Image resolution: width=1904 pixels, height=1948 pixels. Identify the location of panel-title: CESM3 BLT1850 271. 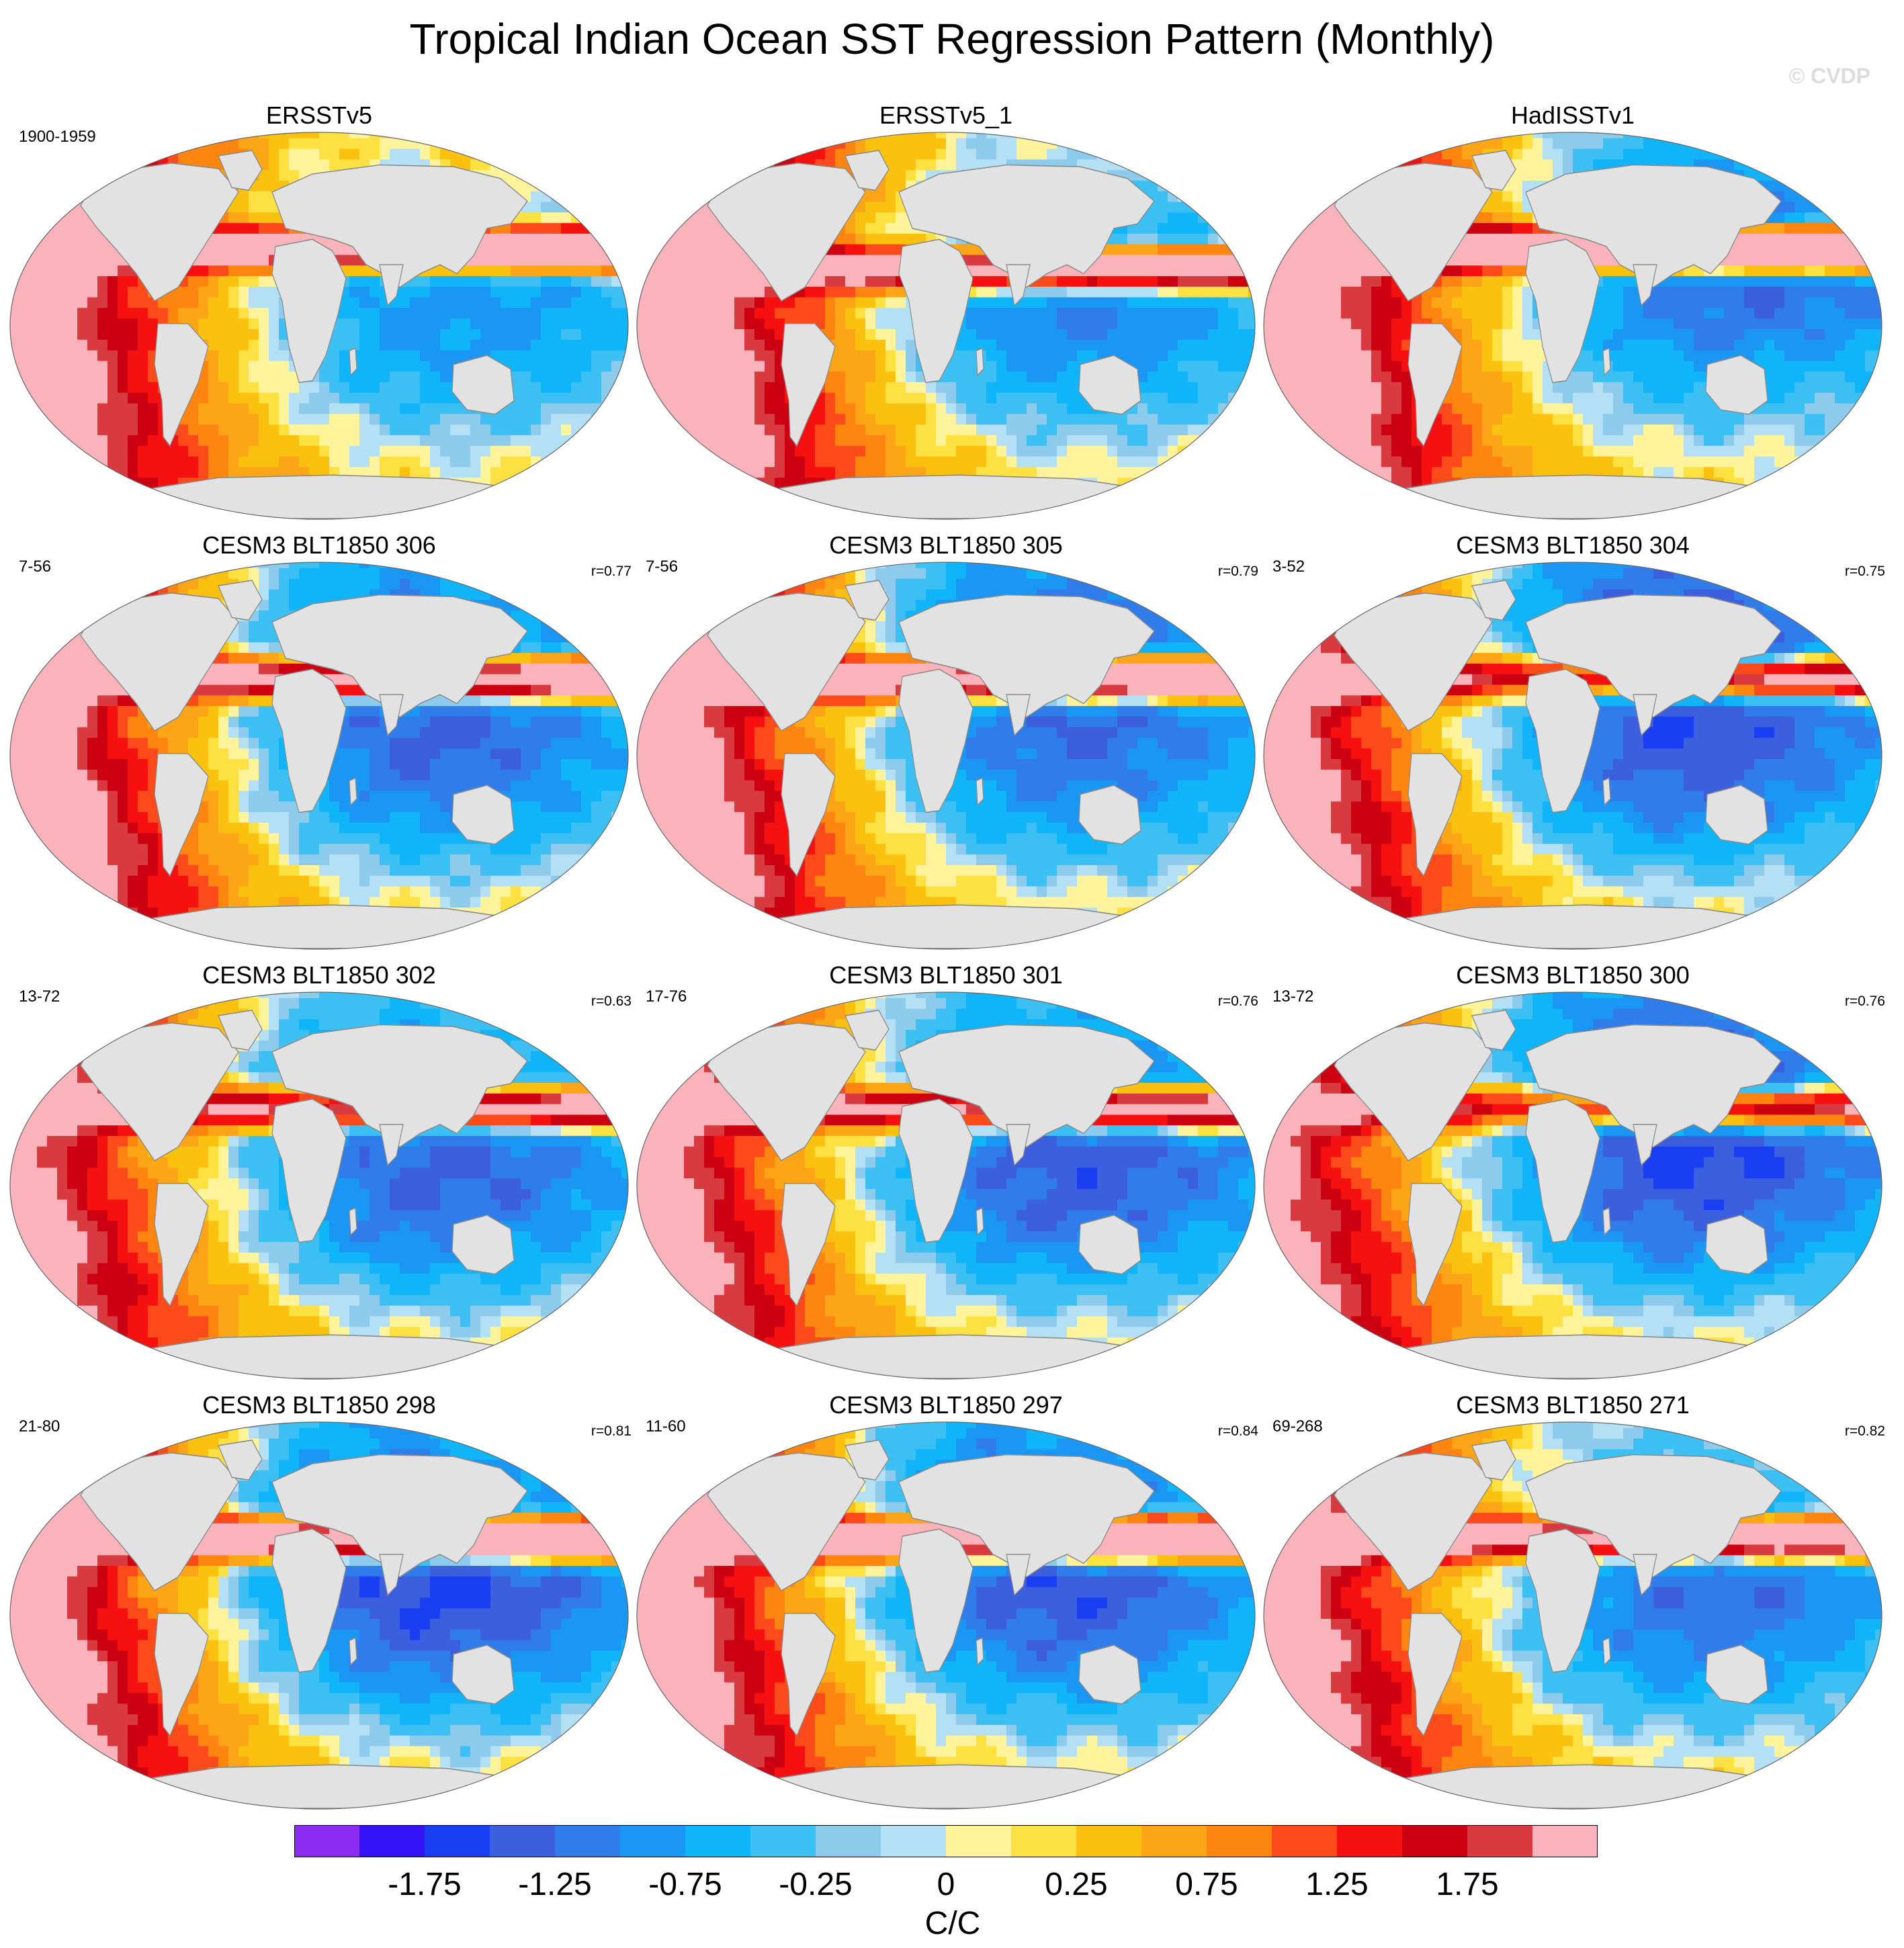
(1573, 1405).